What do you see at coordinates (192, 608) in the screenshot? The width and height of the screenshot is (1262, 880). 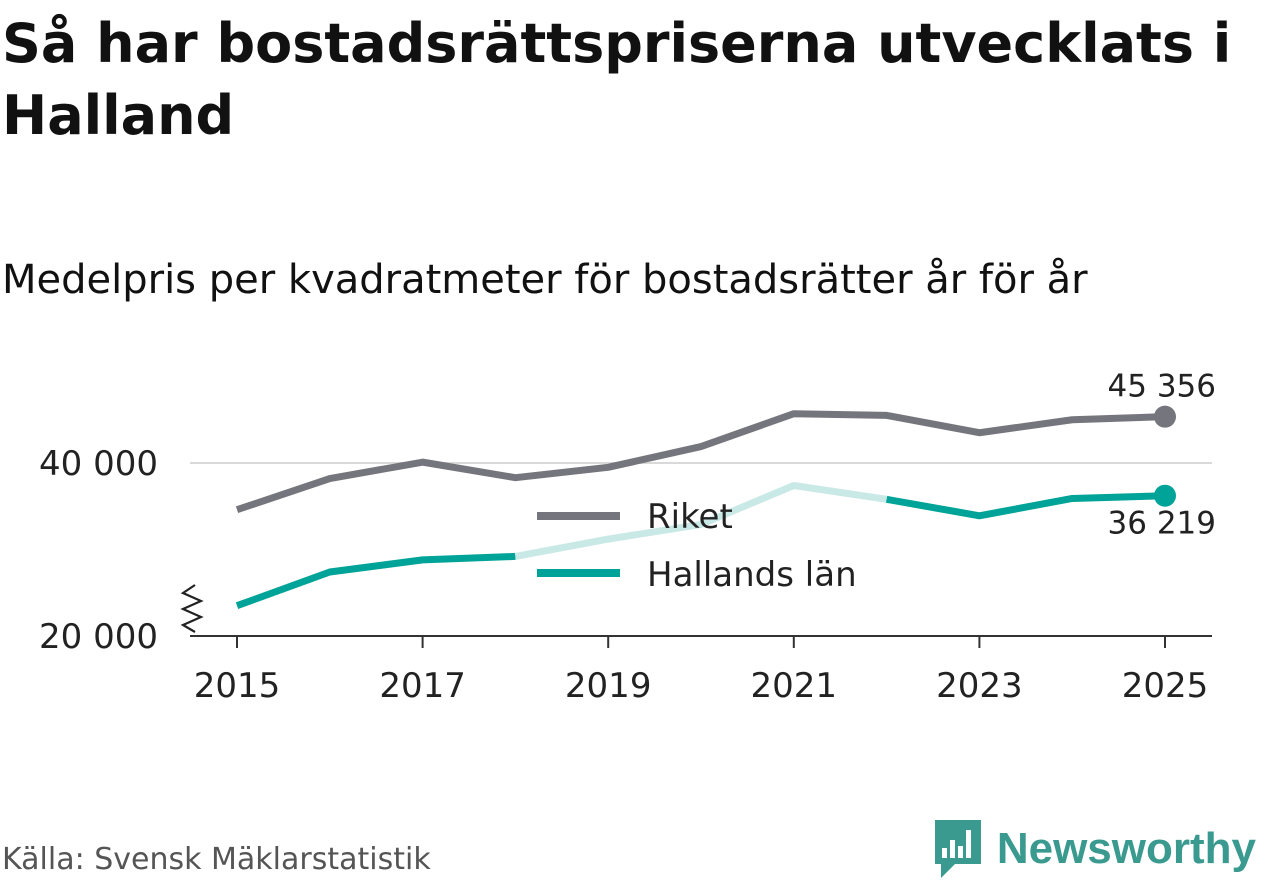 I see `y-axis-break-icon` at bounding box center [192, 608].